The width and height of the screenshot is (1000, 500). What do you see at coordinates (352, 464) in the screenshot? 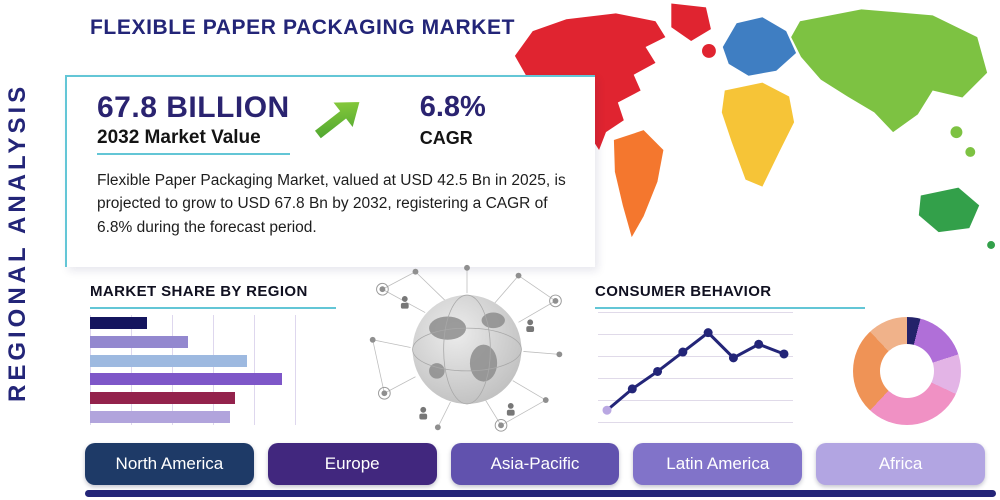
I see `region-button-europe: Europe` at bounding box center [352, 464].